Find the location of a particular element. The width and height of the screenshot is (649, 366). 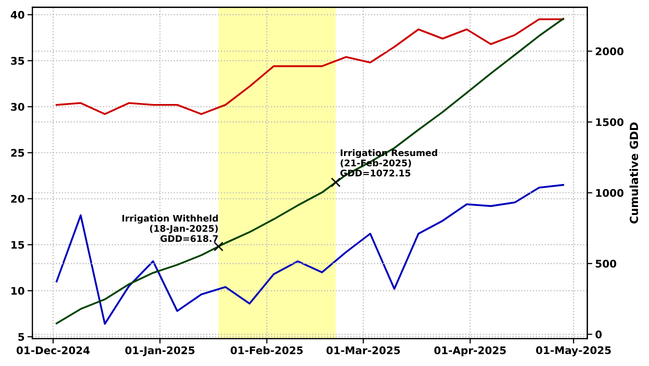

y-tick-label: 15 is located at coordinates (17, 245).